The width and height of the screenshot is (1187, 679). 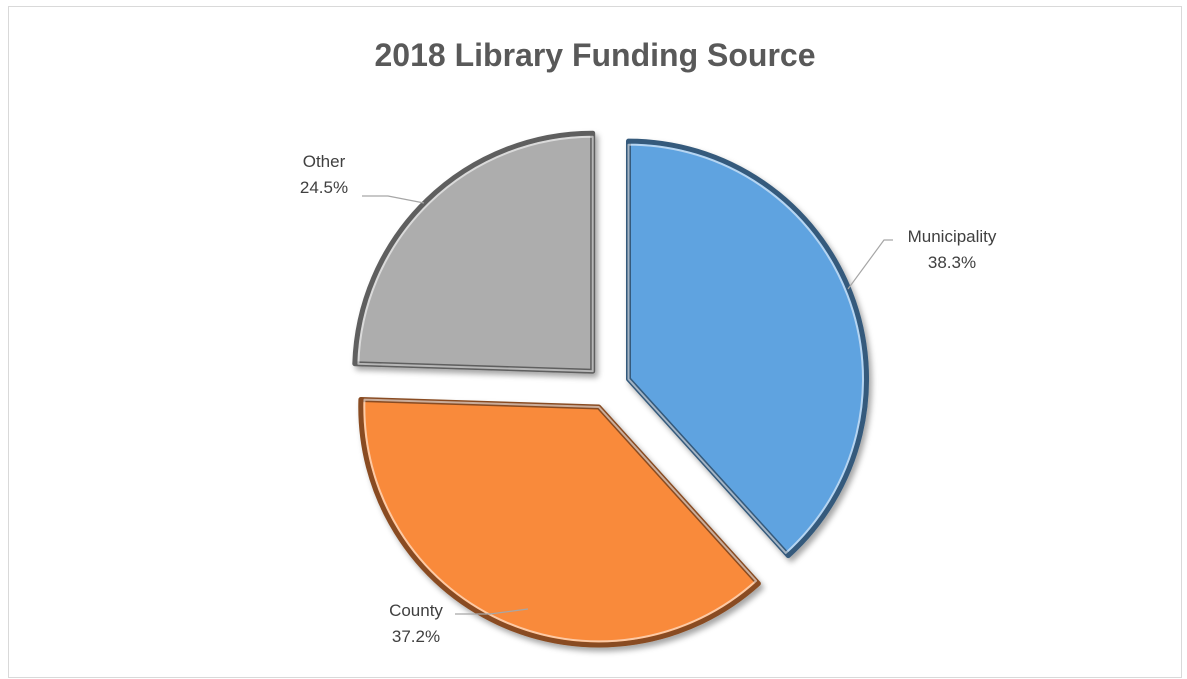 I want to click on leader-line-county, so click(x=492, y=611).